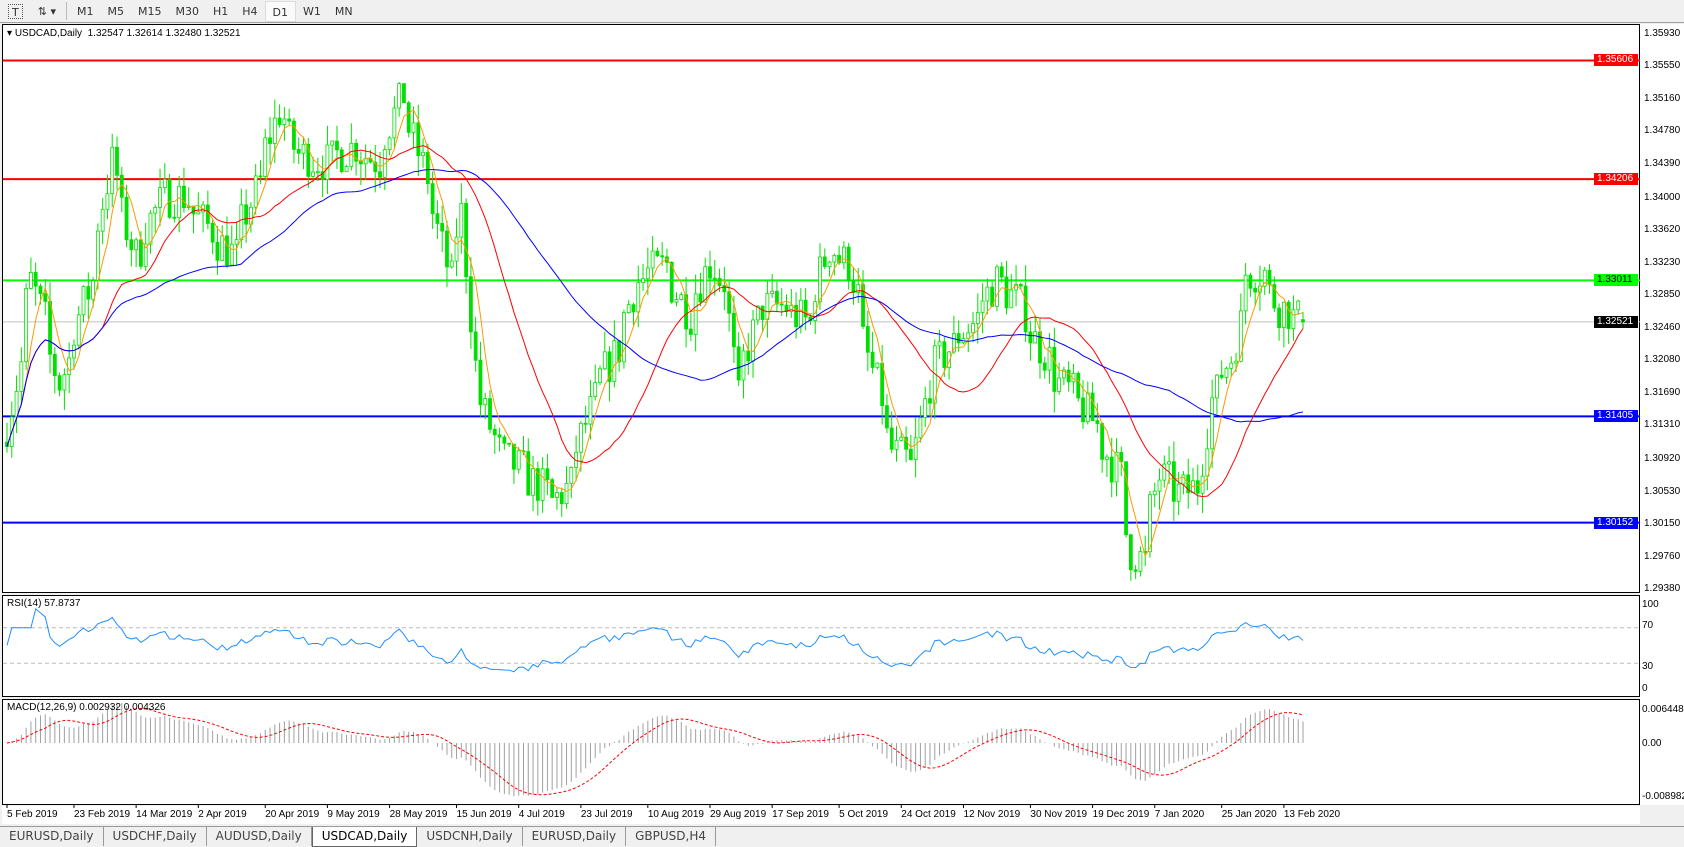 This screenshot has height=847, width=1684. What do you see at coordinates (1616, 522) in the screenshot?
I see `level-price-tag: 1.30152` at bounding box center [1616, 522].